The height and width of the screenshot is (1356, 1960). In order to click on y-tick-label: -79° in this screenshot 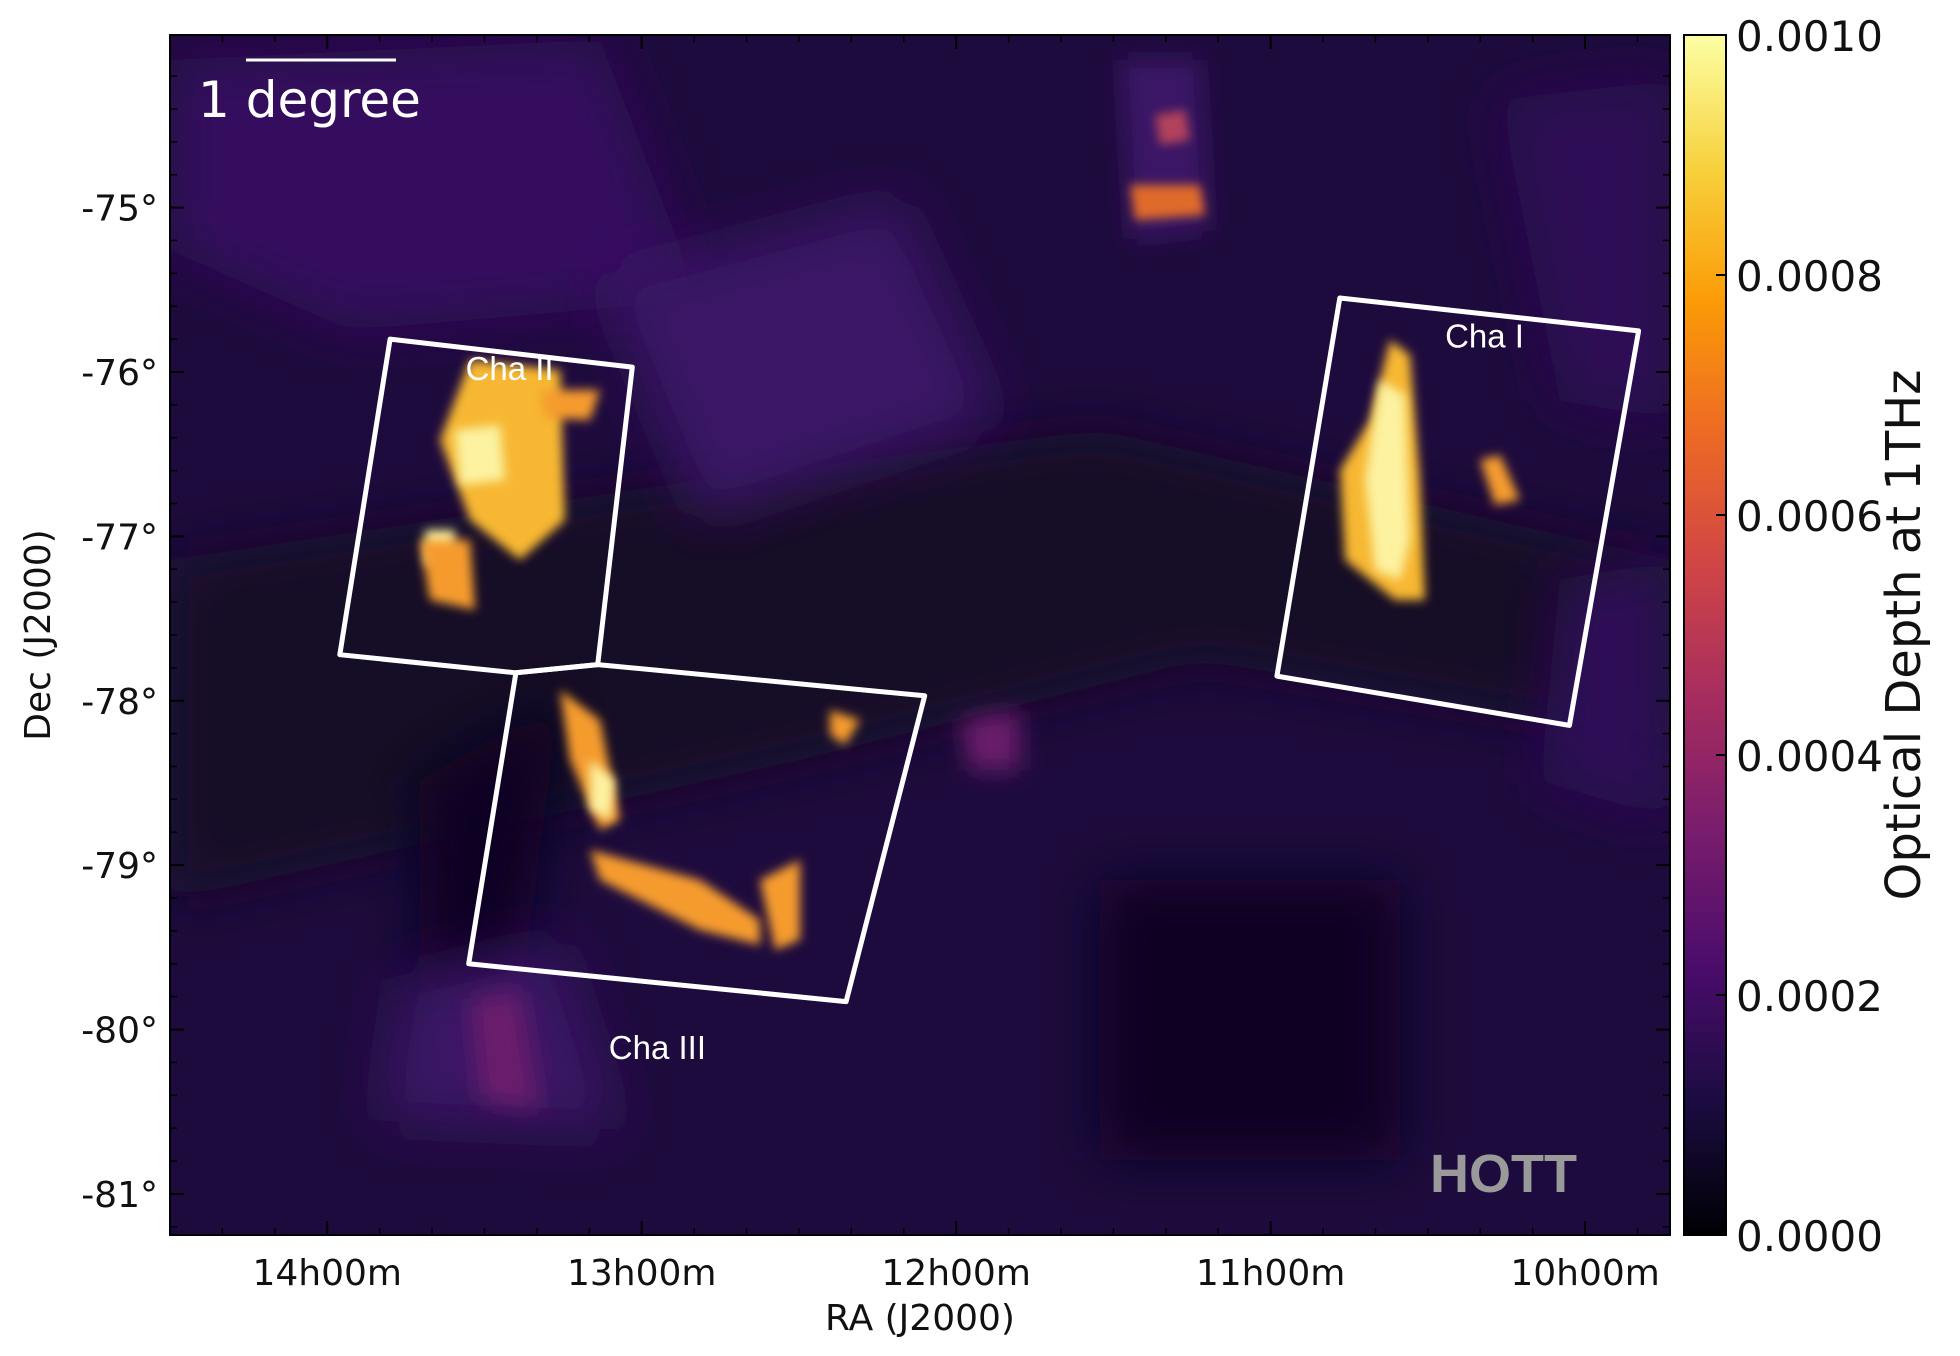, I will do `click(119, 866)`.